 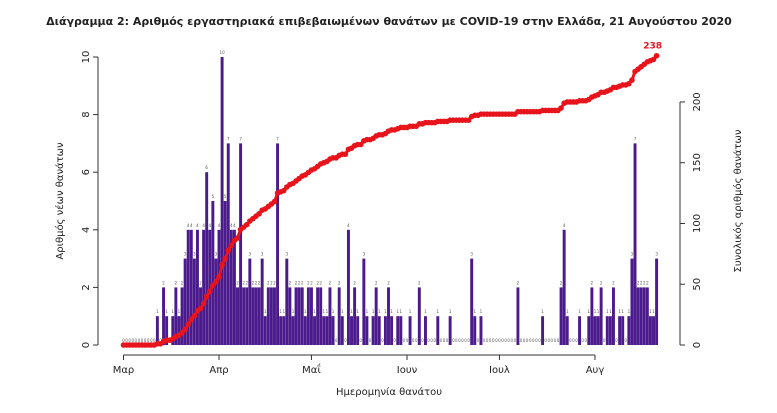 What do you see at coordinates (86, 114) in the screenshot?
I see `y-tick-label: 8` at bounding box center [86, 114].